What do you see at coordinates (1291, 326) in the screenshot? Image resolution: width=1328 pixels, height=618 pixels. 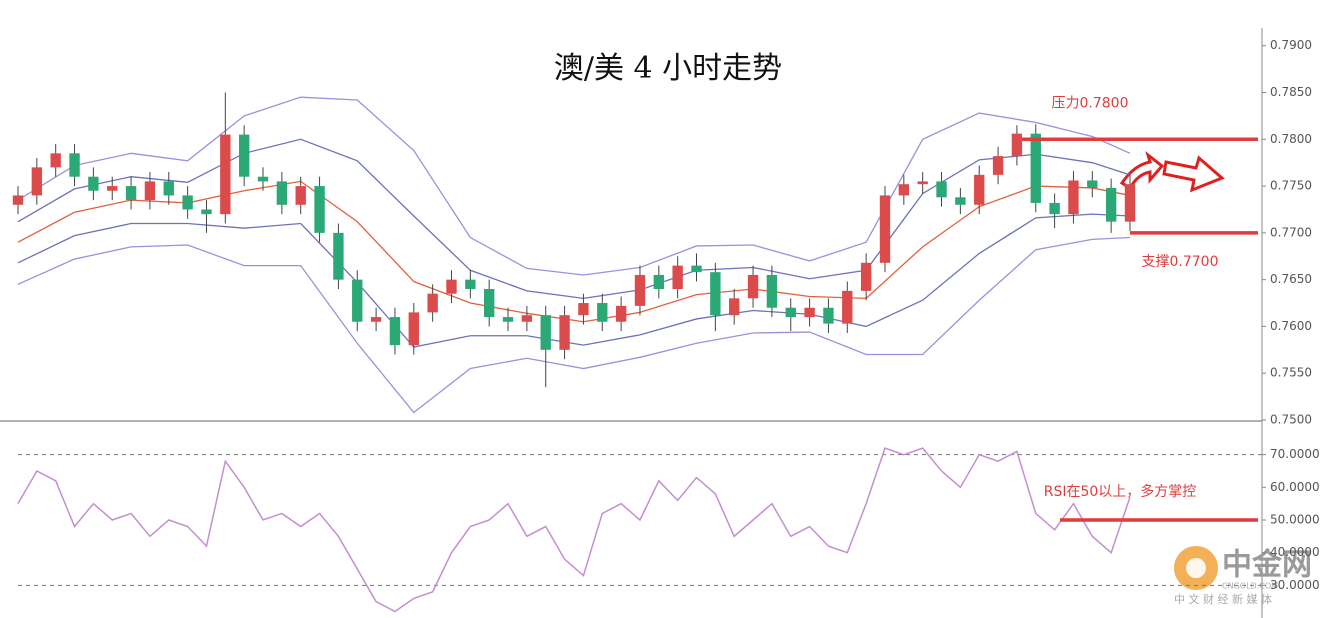 I see `y-tick-label: 0.7600` at bounding box center [1291, 326].